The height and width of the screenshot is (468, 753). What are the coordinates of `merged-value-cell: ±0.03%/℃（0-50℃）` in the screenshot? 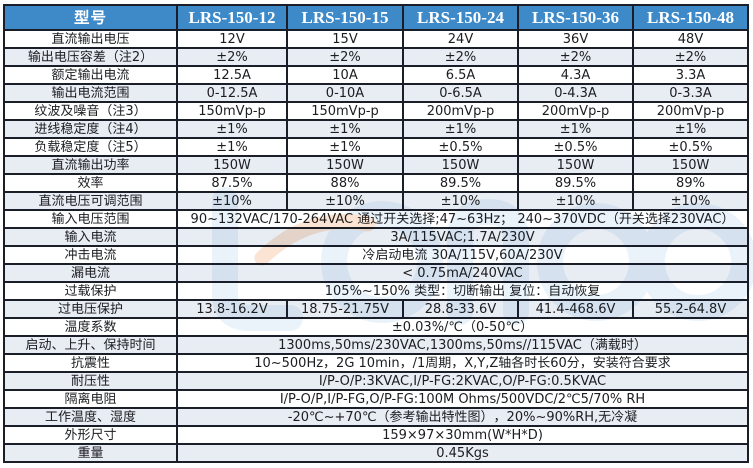 It's located at (463, 328).